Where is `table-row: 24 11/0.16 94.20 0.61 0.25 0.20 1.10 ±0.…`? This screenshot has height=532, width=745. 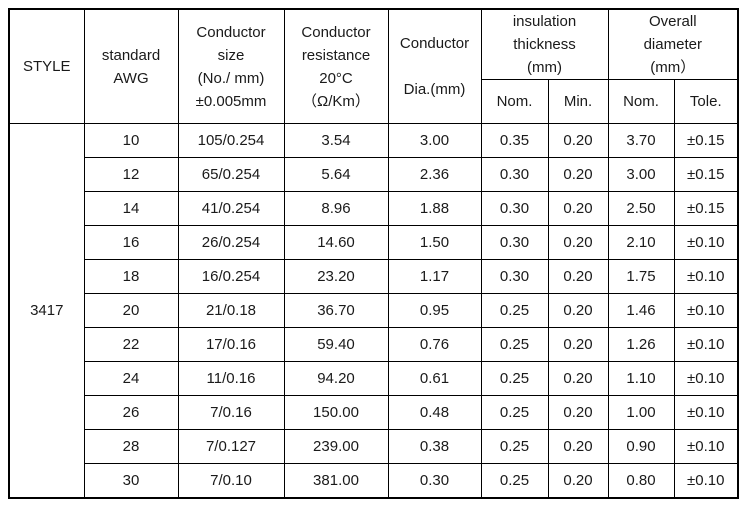 table-row: 24 11/0.16 94.20 0.61 0.25 0.20 1.10 ±0.… is located at coordinates (374, 378).